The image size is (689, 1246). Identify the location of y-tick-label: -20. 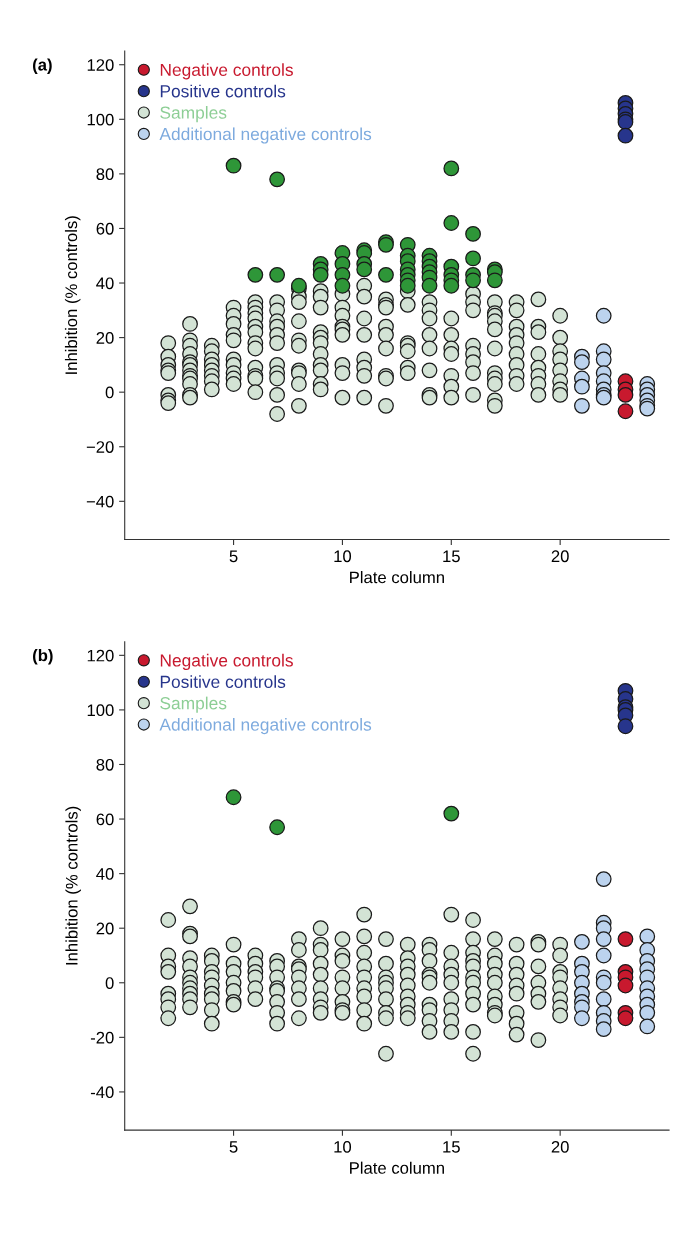
(102, 1037).